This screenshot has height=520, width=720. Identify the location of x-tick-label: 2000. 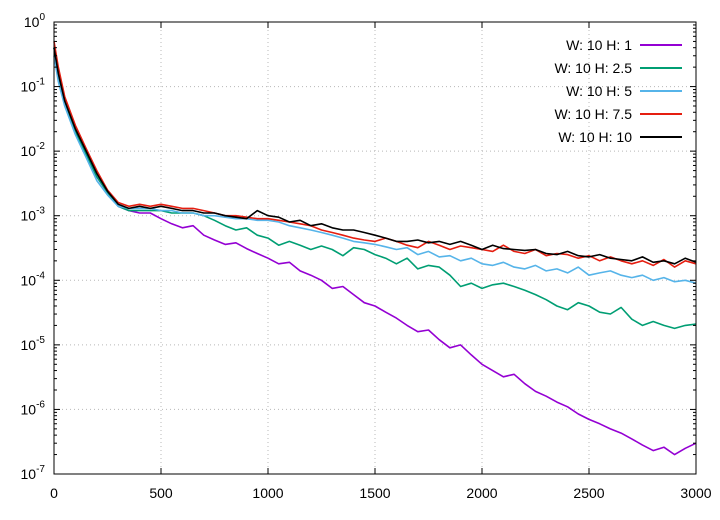
(481, 493).